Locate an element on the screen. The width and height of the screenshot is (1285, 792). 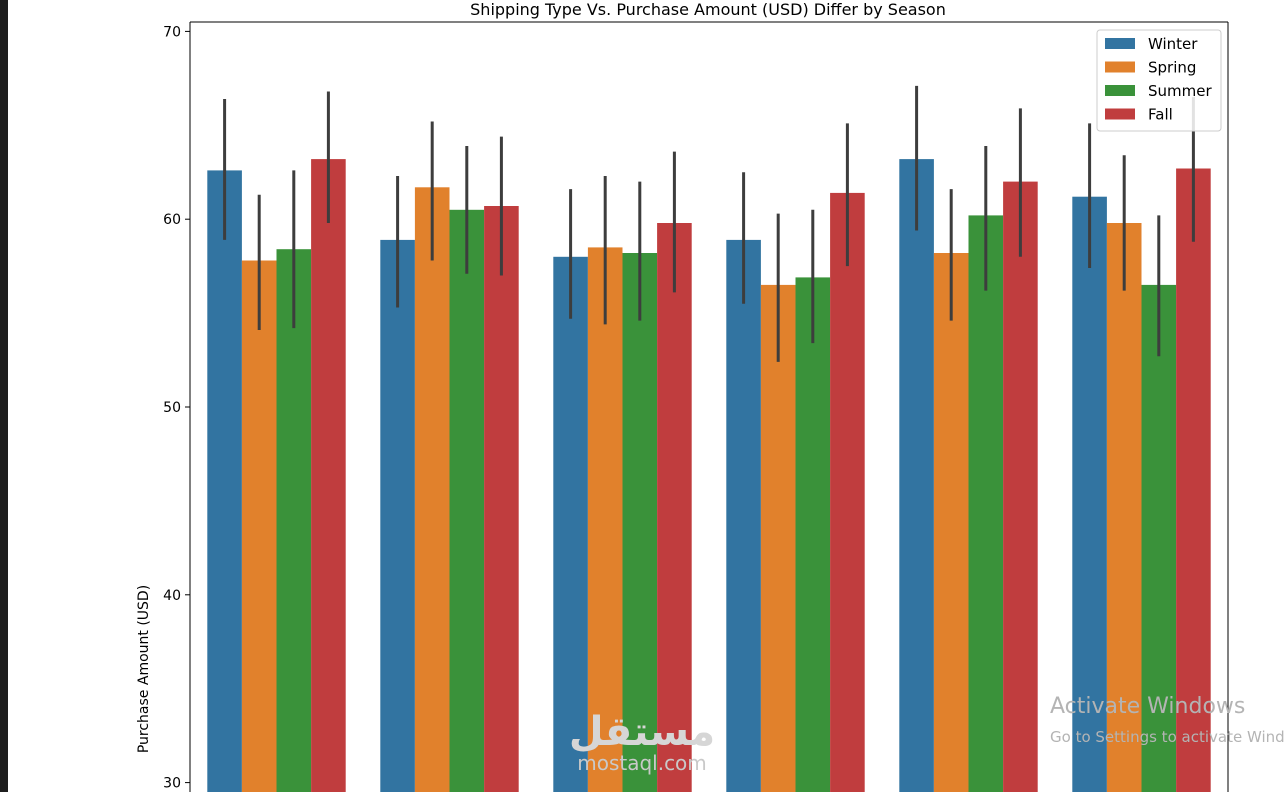
y-tick-label-70: 70 is located at coordinates (172, 32).